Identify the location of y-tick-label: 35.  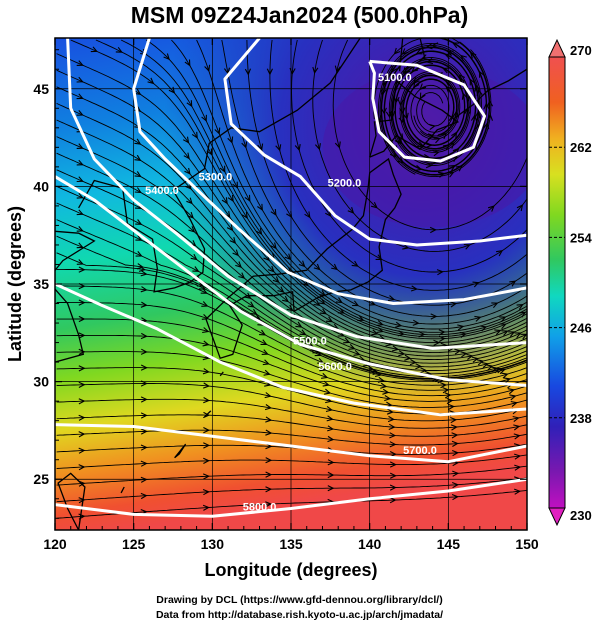
(41, 284).